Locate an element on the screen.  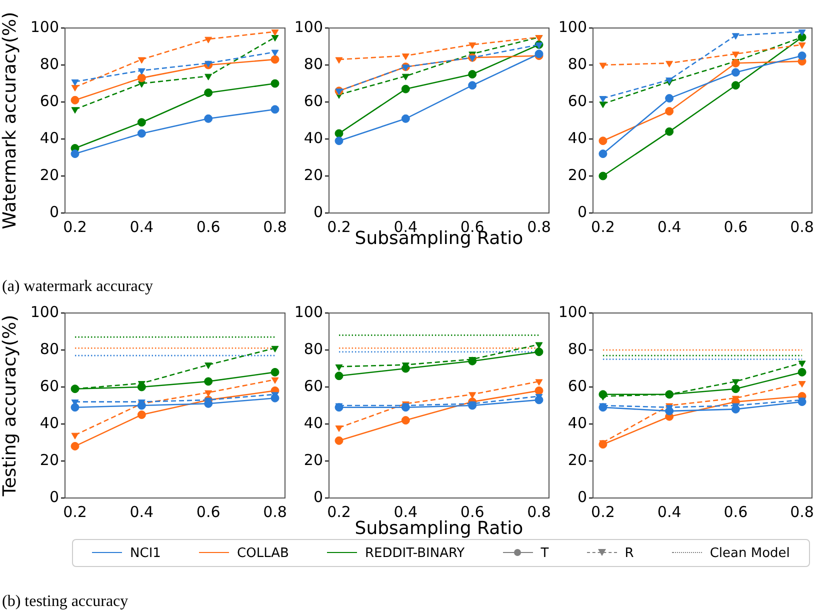
legend-label: NCI1 is located at coordinates (145, 553).